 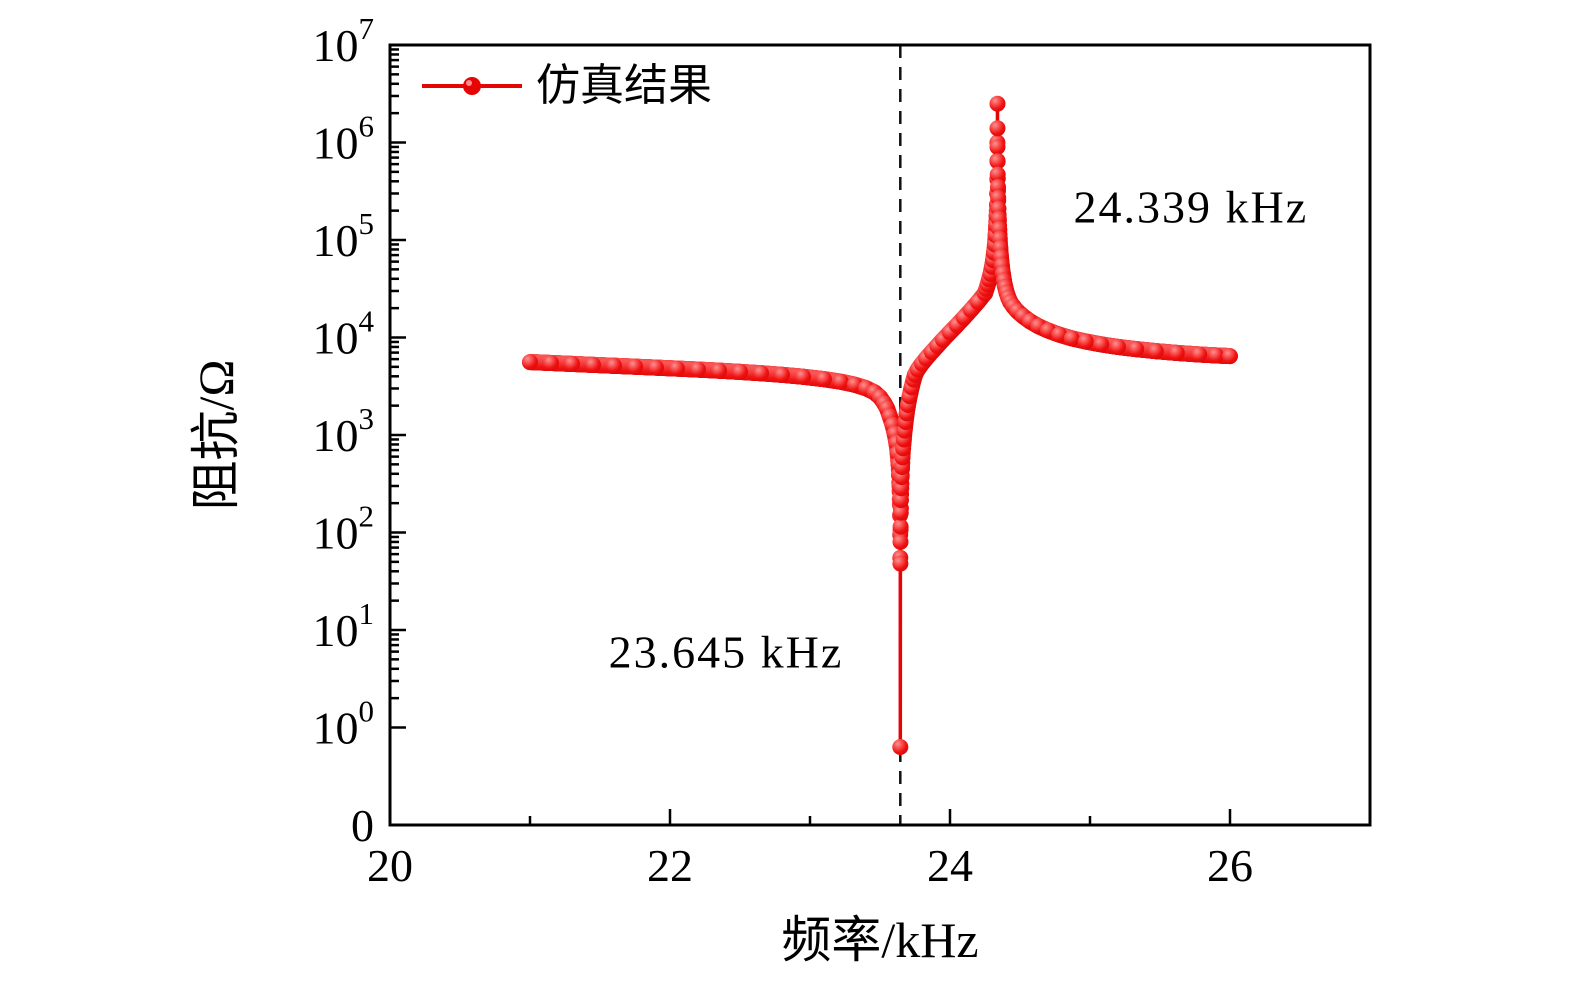 What do you see at coordinates (1191, 207) in the screenshot?
I see `antiresonance-frequency-annotation: 24.339 kHz` at bounding box center [1191, 207].